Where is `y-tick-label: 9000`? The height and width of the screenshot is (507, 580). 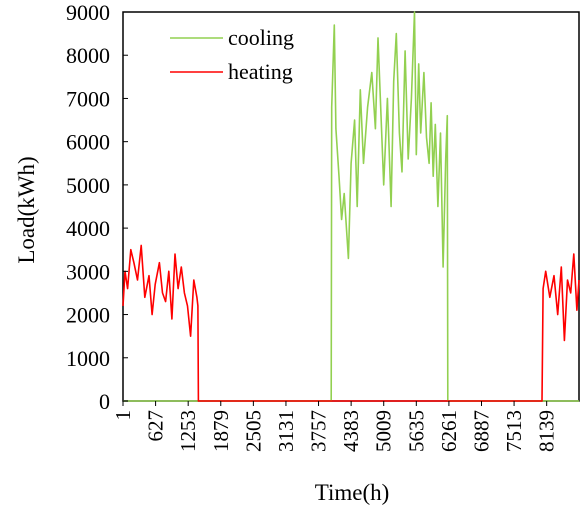
y-tick-label: 9000 is located at coordinates (88, 12).